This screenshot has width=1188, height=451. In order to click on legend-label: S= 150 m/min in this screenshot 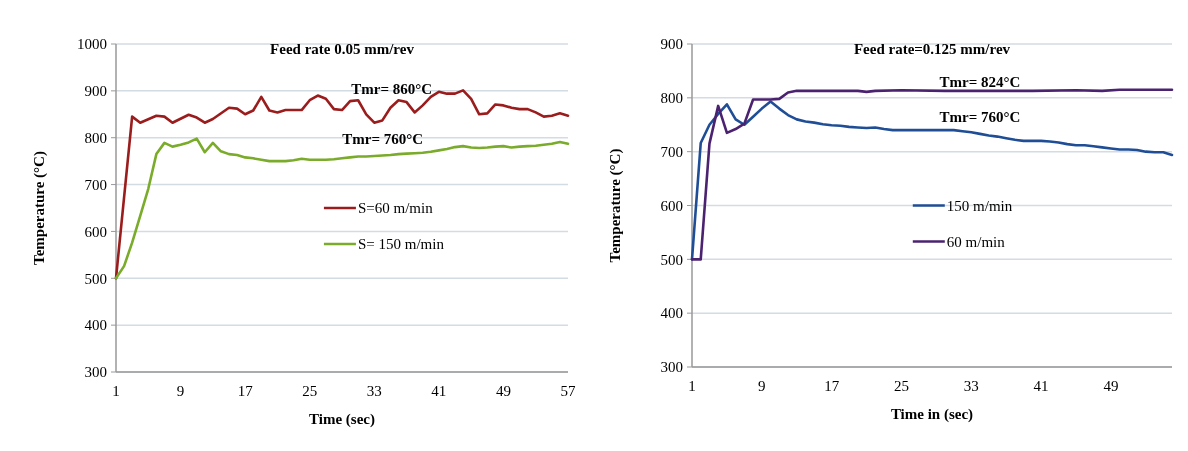, I will do `click(401, 244)`.